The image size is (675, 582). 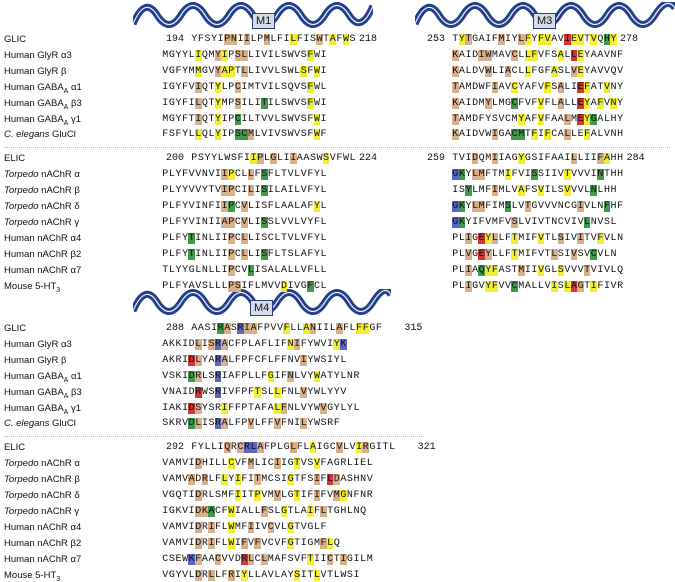 What do you see at coordinates (15, 39) in the screenshot?
I see `species-name: GLIC` at bounding box center [15, 39].